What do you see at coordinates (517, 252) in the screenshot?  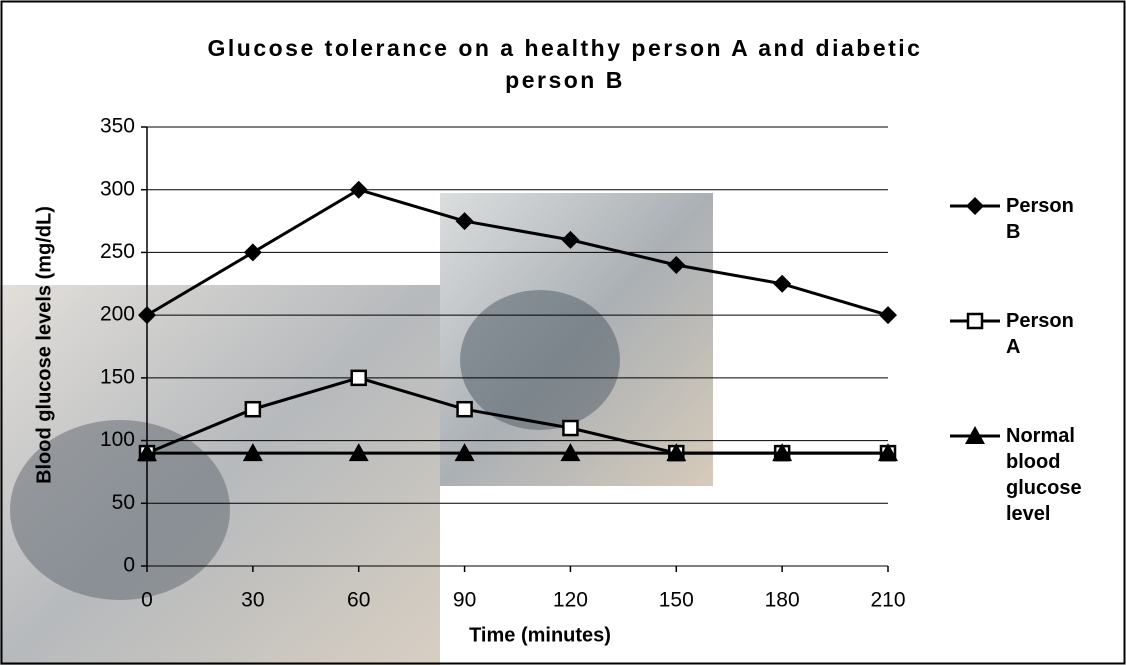 I see `series-line` at bounding box center [517, 252].